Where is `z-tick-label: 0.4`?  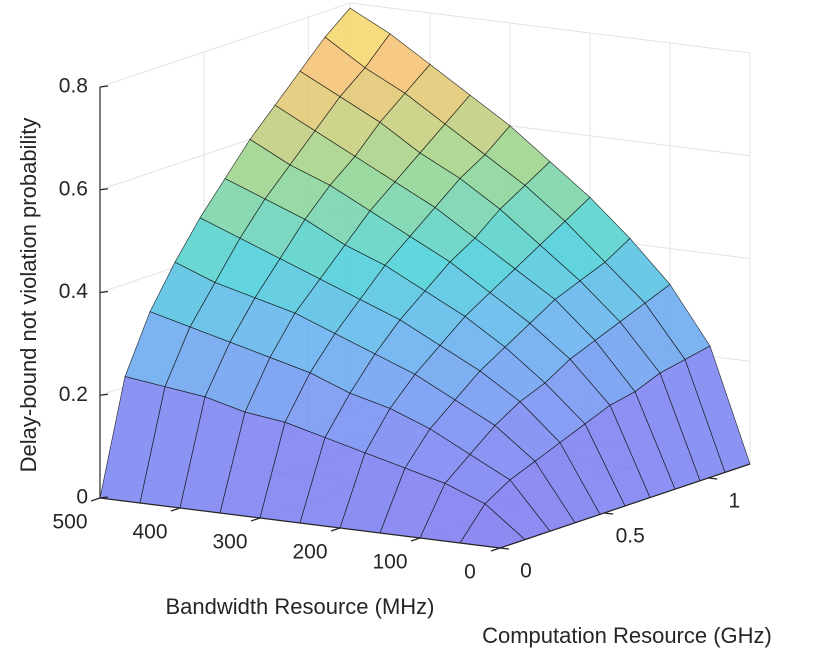
z-tick-label: 0.4 is located at coordinates (74, 291).